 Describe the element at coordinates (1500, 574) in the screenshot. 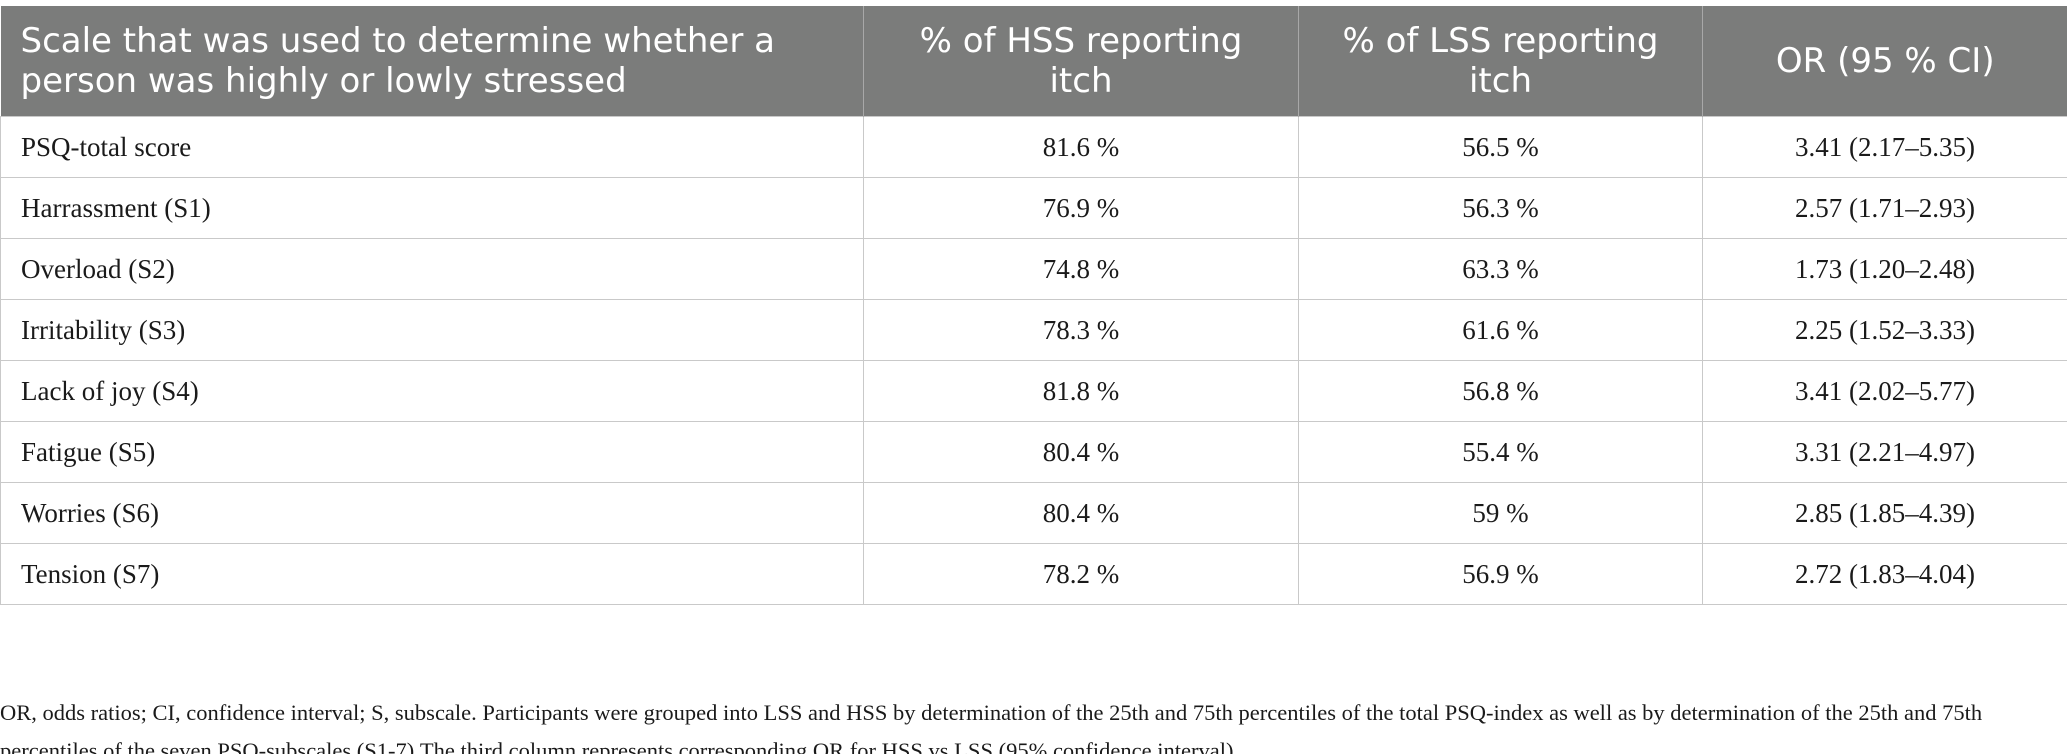

I see `lss-itch-cell: 56.9 %` at that location.